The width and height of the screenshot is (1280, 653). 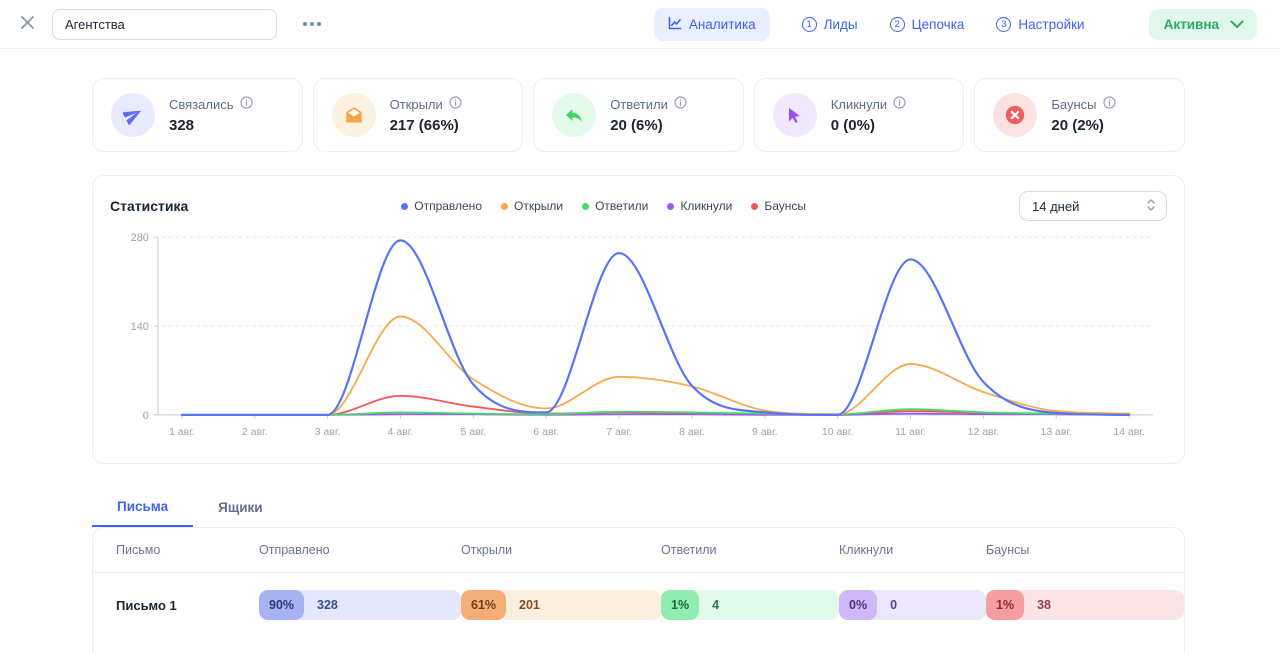 I want to click on col-opened: Открыли, so click(x=487, y=550).